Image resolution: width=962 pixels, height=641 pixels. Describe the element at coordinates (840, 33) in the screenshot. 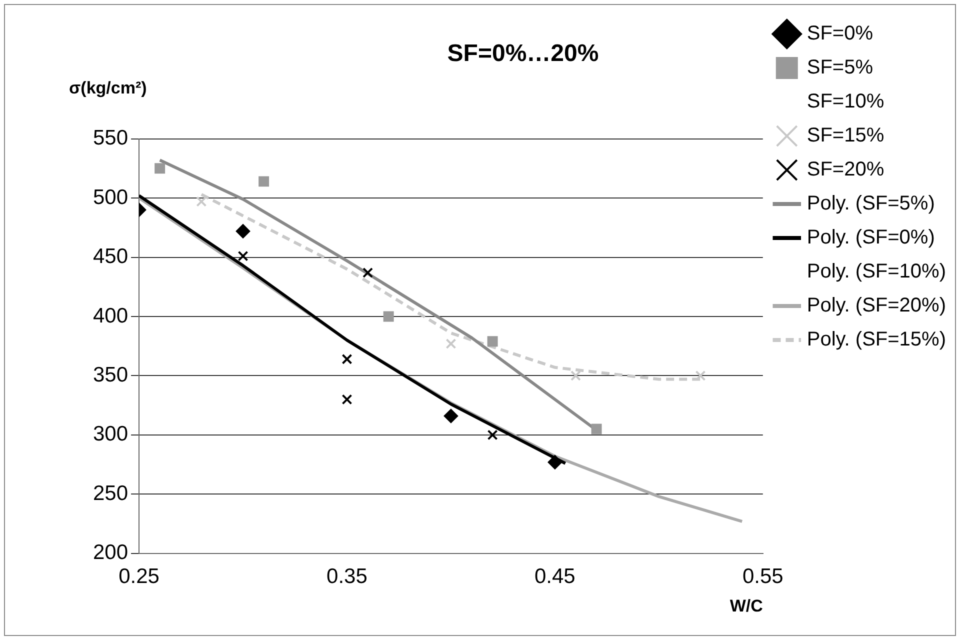

I see `legend-label: SF=0%` at that location.